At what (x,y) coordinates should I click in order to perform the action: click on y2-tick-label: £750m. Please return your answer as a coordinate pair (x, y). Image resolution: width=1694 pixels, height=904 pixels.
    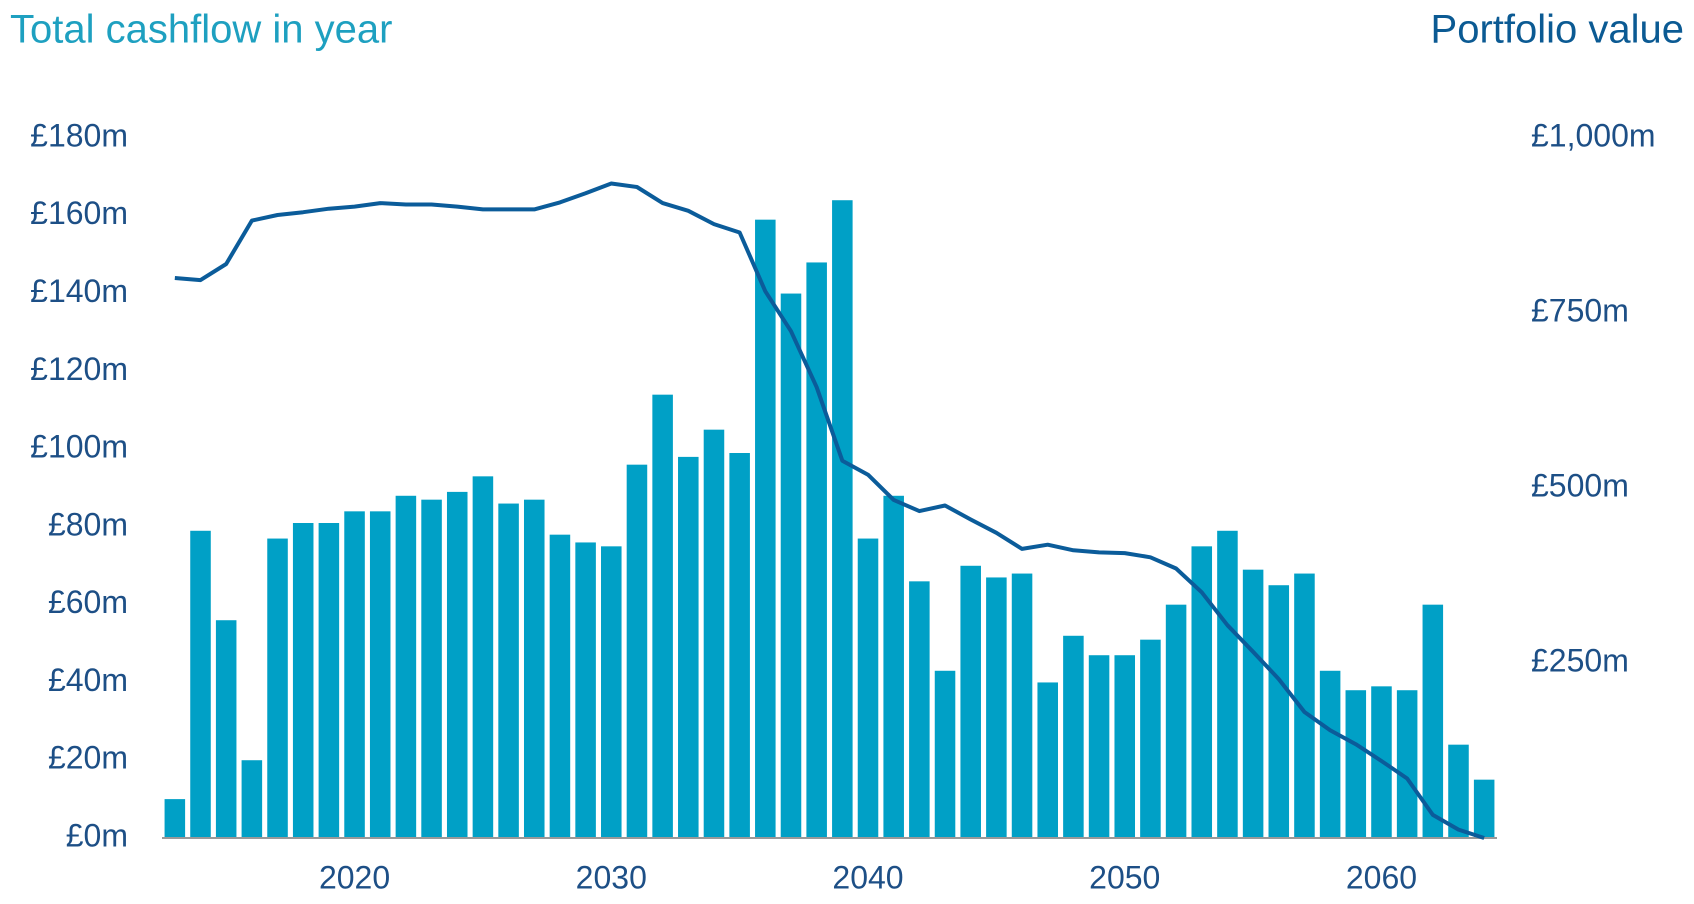
    Looking at the image, I should click on (1580, 310).